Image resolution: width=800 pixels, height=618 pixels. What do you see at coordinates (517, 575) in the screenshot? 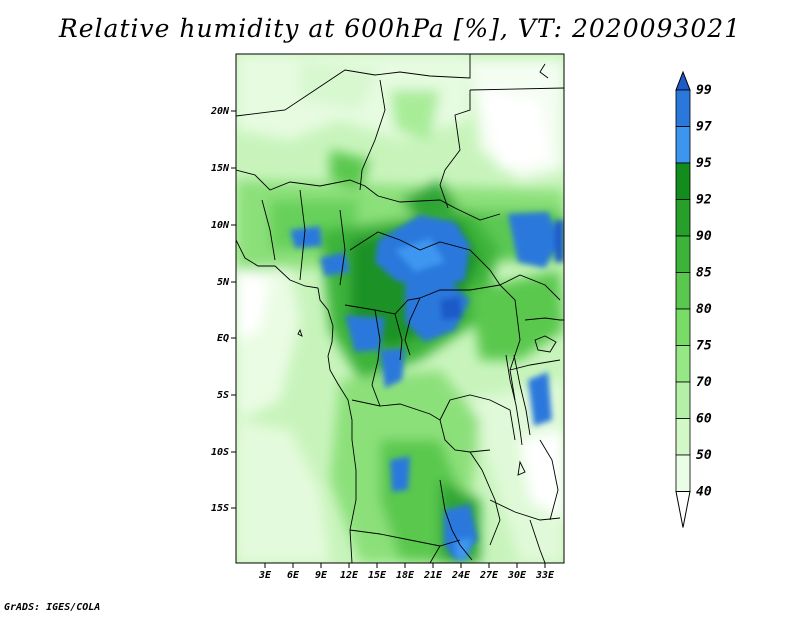
I see `lon-label: 30E` at bounding box center [517, 575].